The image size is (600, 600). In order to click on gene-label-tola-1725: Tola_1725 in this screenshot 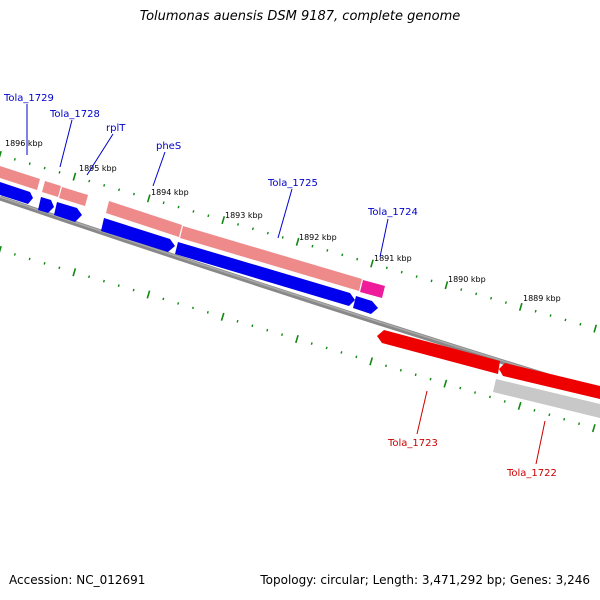, I will do `click(292, 183)`.